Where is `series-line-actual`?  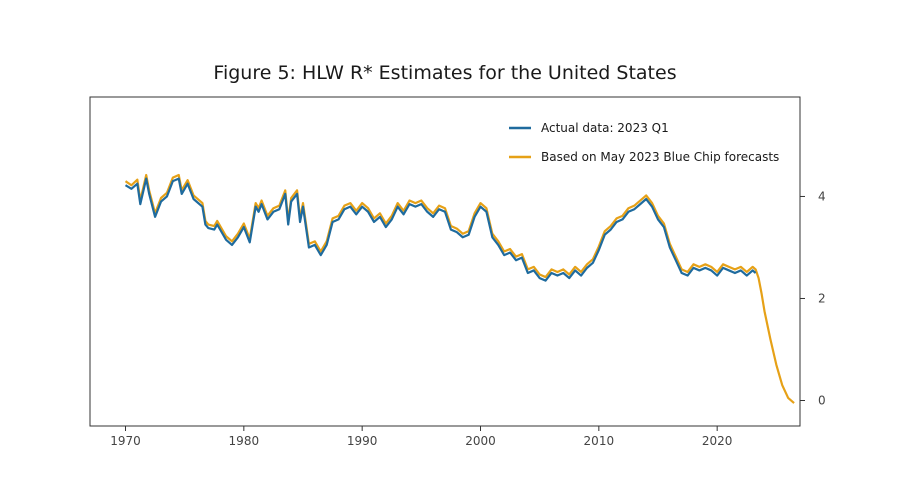 series-line-actual is located at coordinates (440, 229).